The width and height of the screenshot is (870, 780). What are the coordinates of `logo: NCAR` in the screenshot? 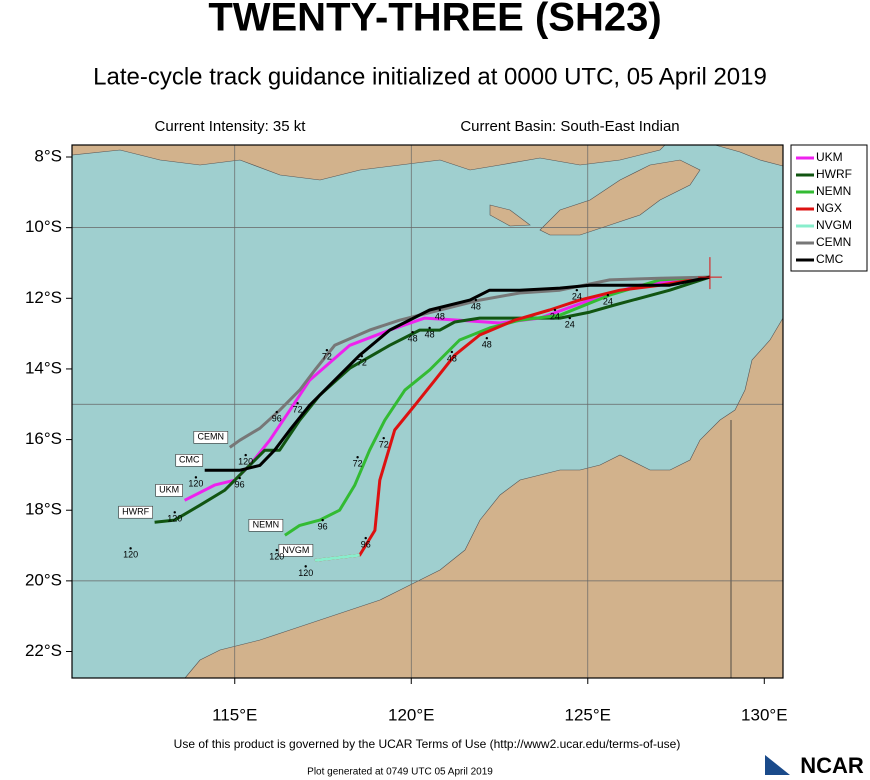 It's located at (832, 765).